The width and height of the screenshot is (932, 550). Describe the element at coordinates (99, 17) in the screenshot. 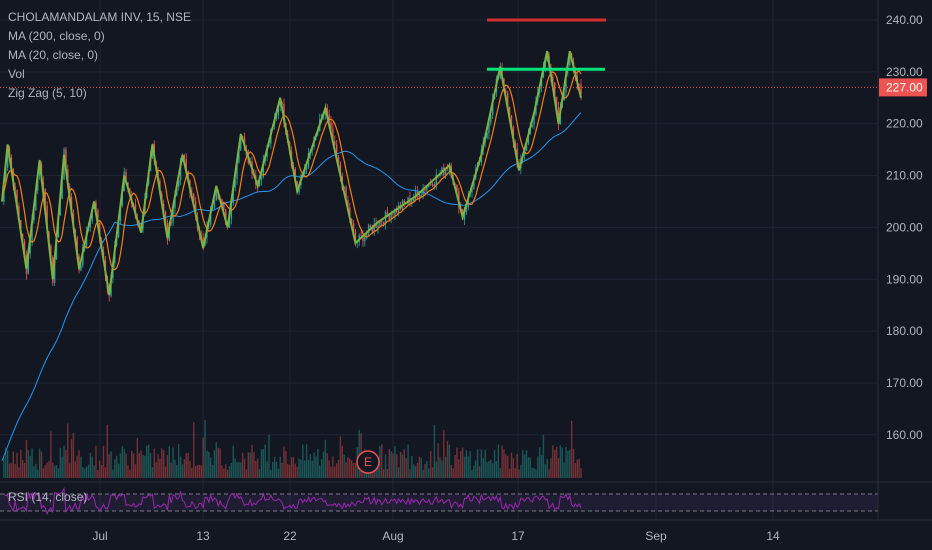

I see `symbol-title: CHOLAMANDALAM INV, 15, NSE` at that location.